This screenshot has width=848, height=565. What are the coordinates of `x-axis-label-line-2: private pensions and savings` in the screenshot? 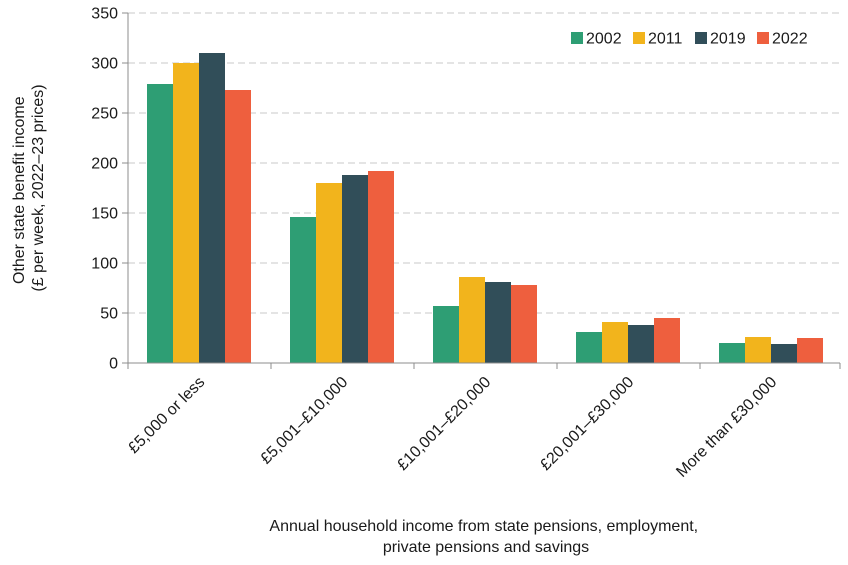 It's located at (486, 547).